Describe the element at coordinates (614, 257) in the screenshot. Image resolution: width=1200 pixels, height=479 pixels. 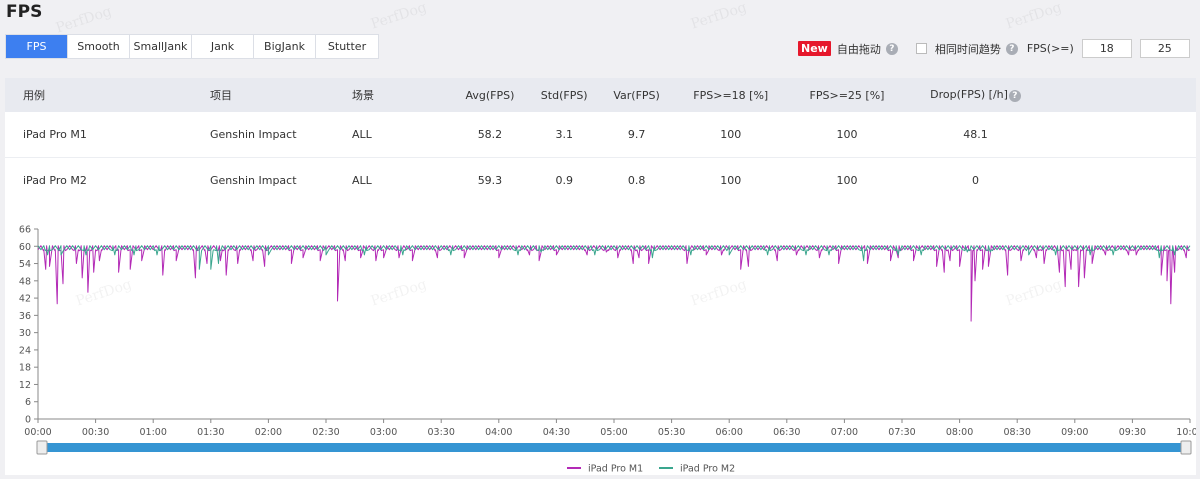
I see `series-line-ipad-pro-m2` at that location.